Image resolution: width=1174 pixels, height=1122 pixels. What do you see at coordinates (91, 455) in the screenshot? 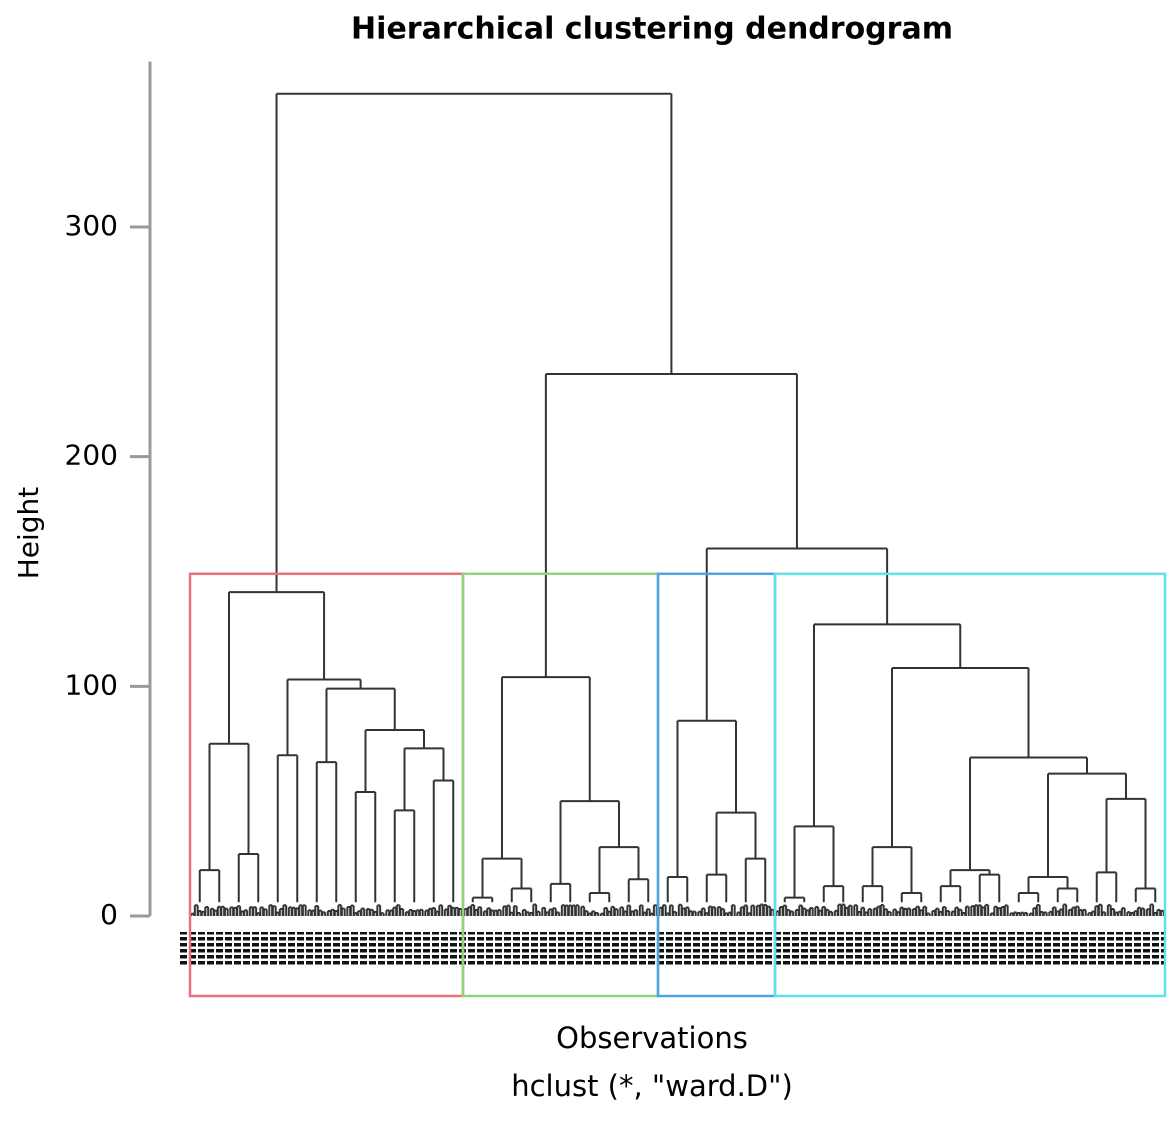
I see `y-tick-label: 200` at bounding box center [91, 455].